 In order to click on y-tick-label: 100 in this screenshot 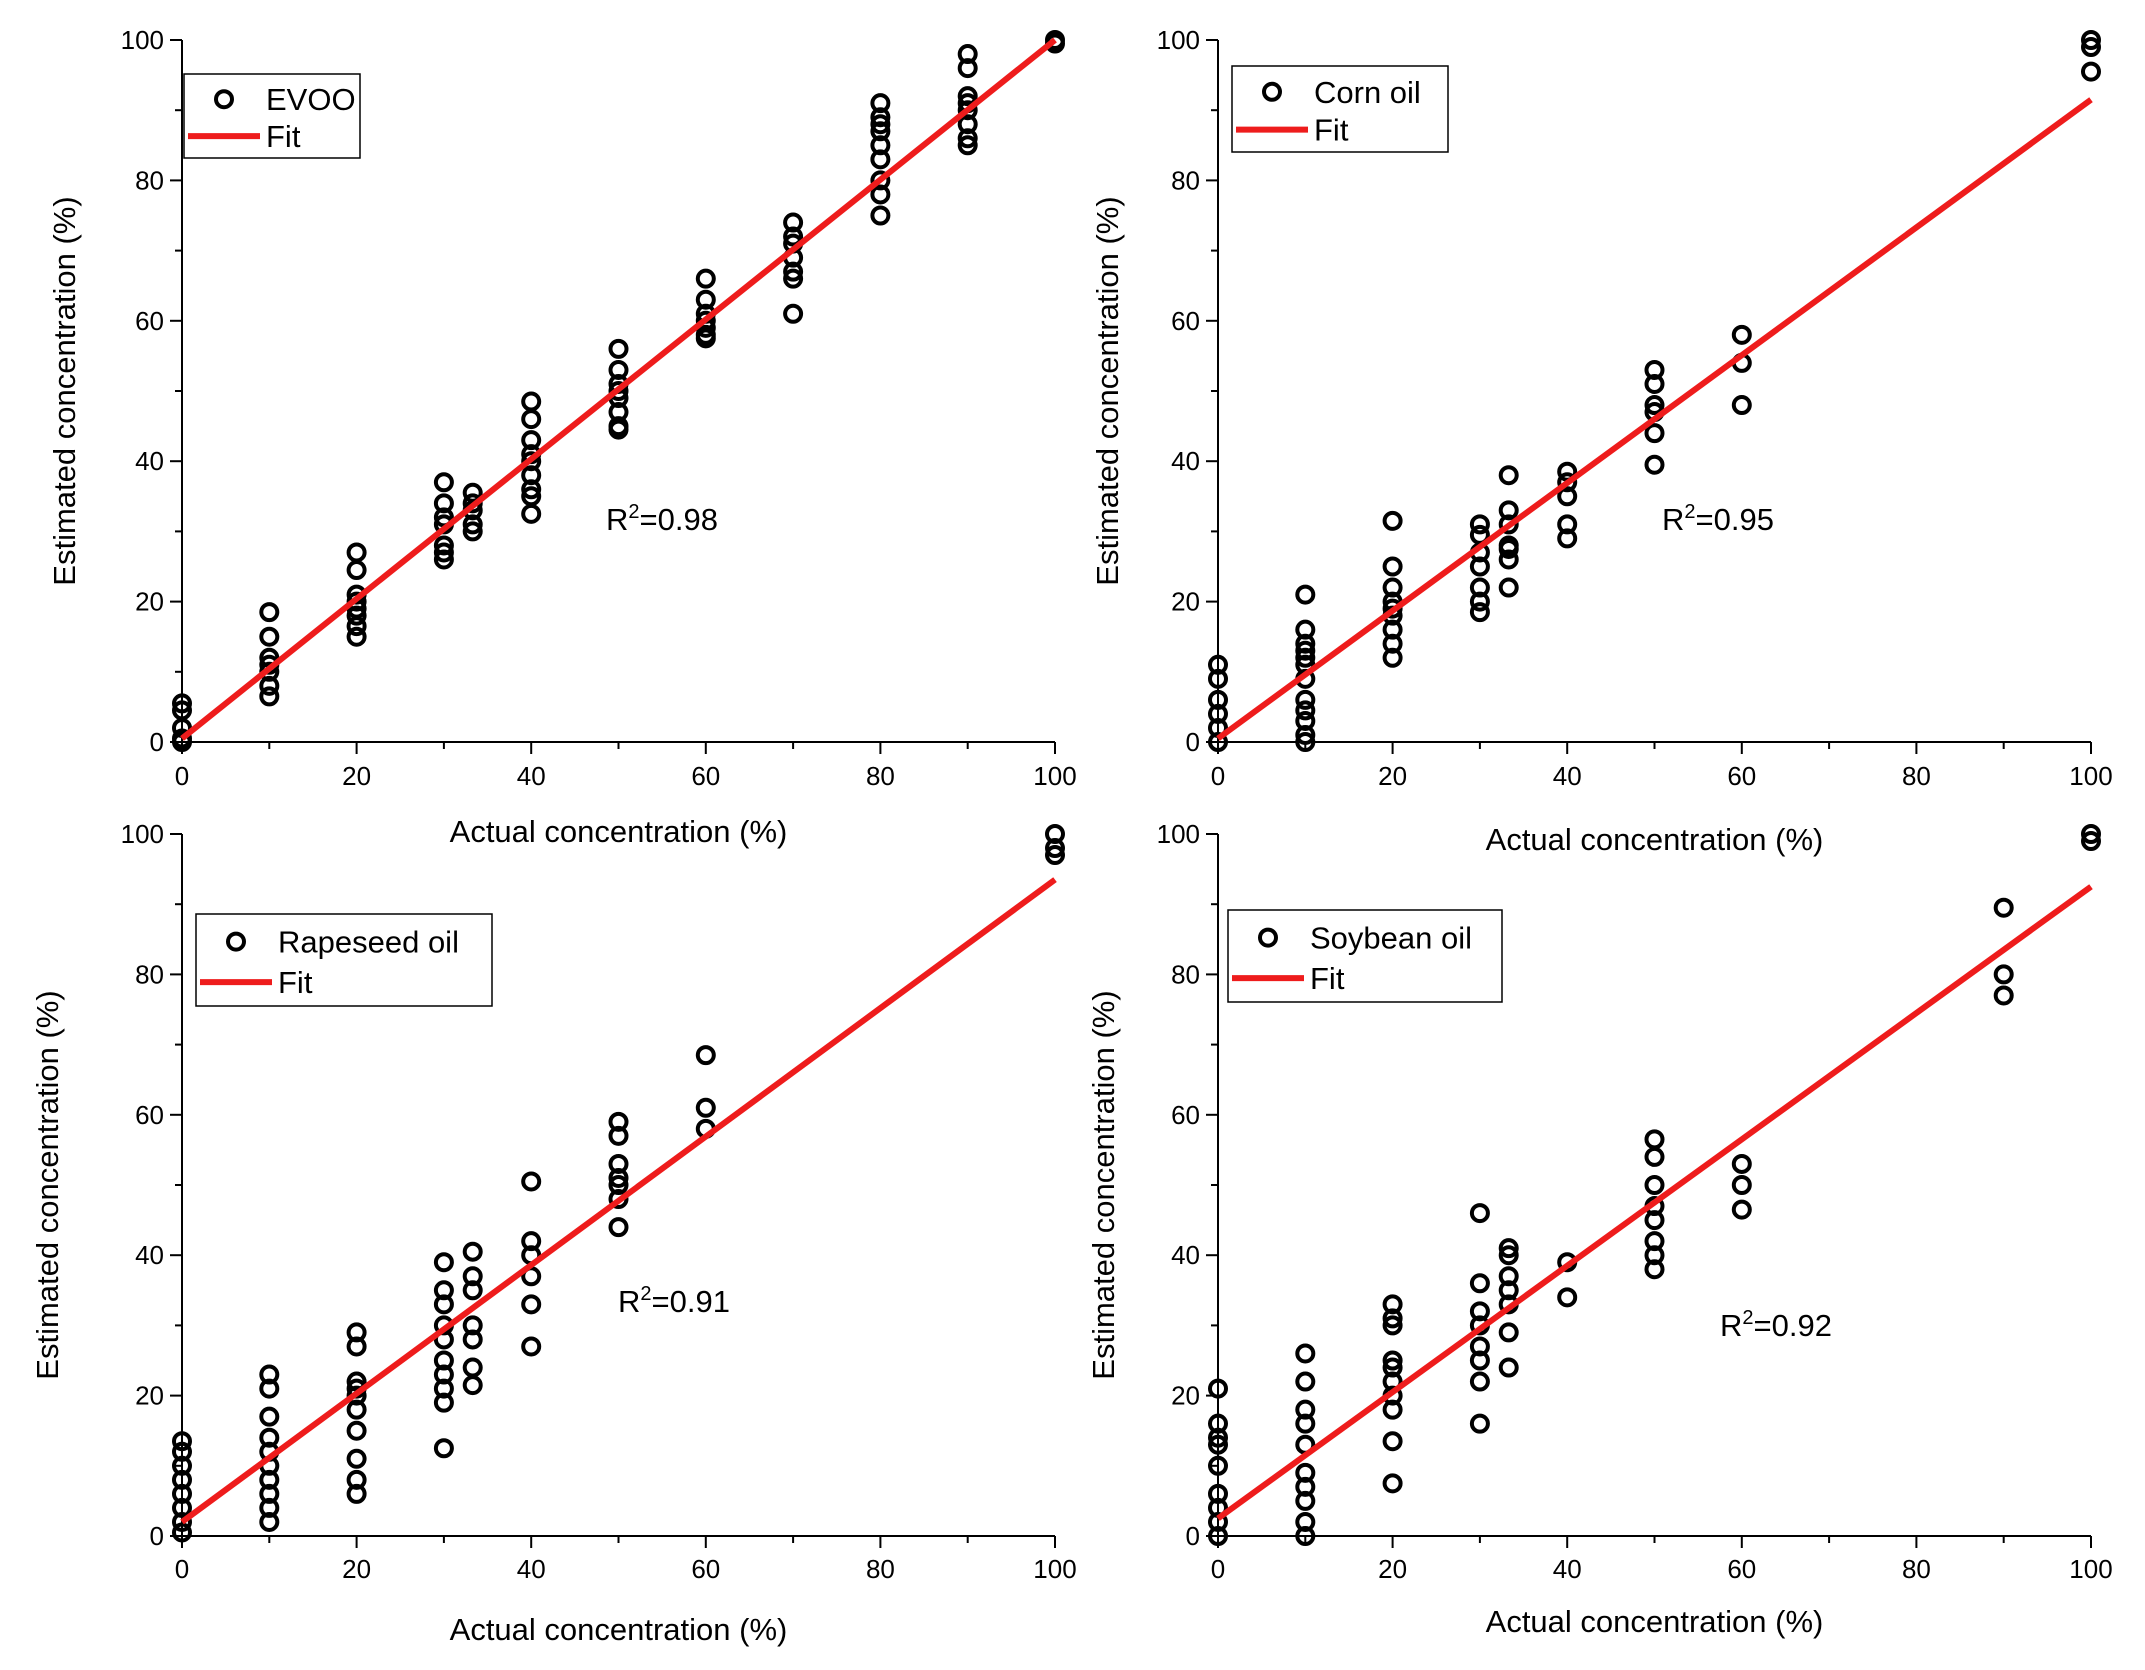, I will do `click(1178, 40)`.